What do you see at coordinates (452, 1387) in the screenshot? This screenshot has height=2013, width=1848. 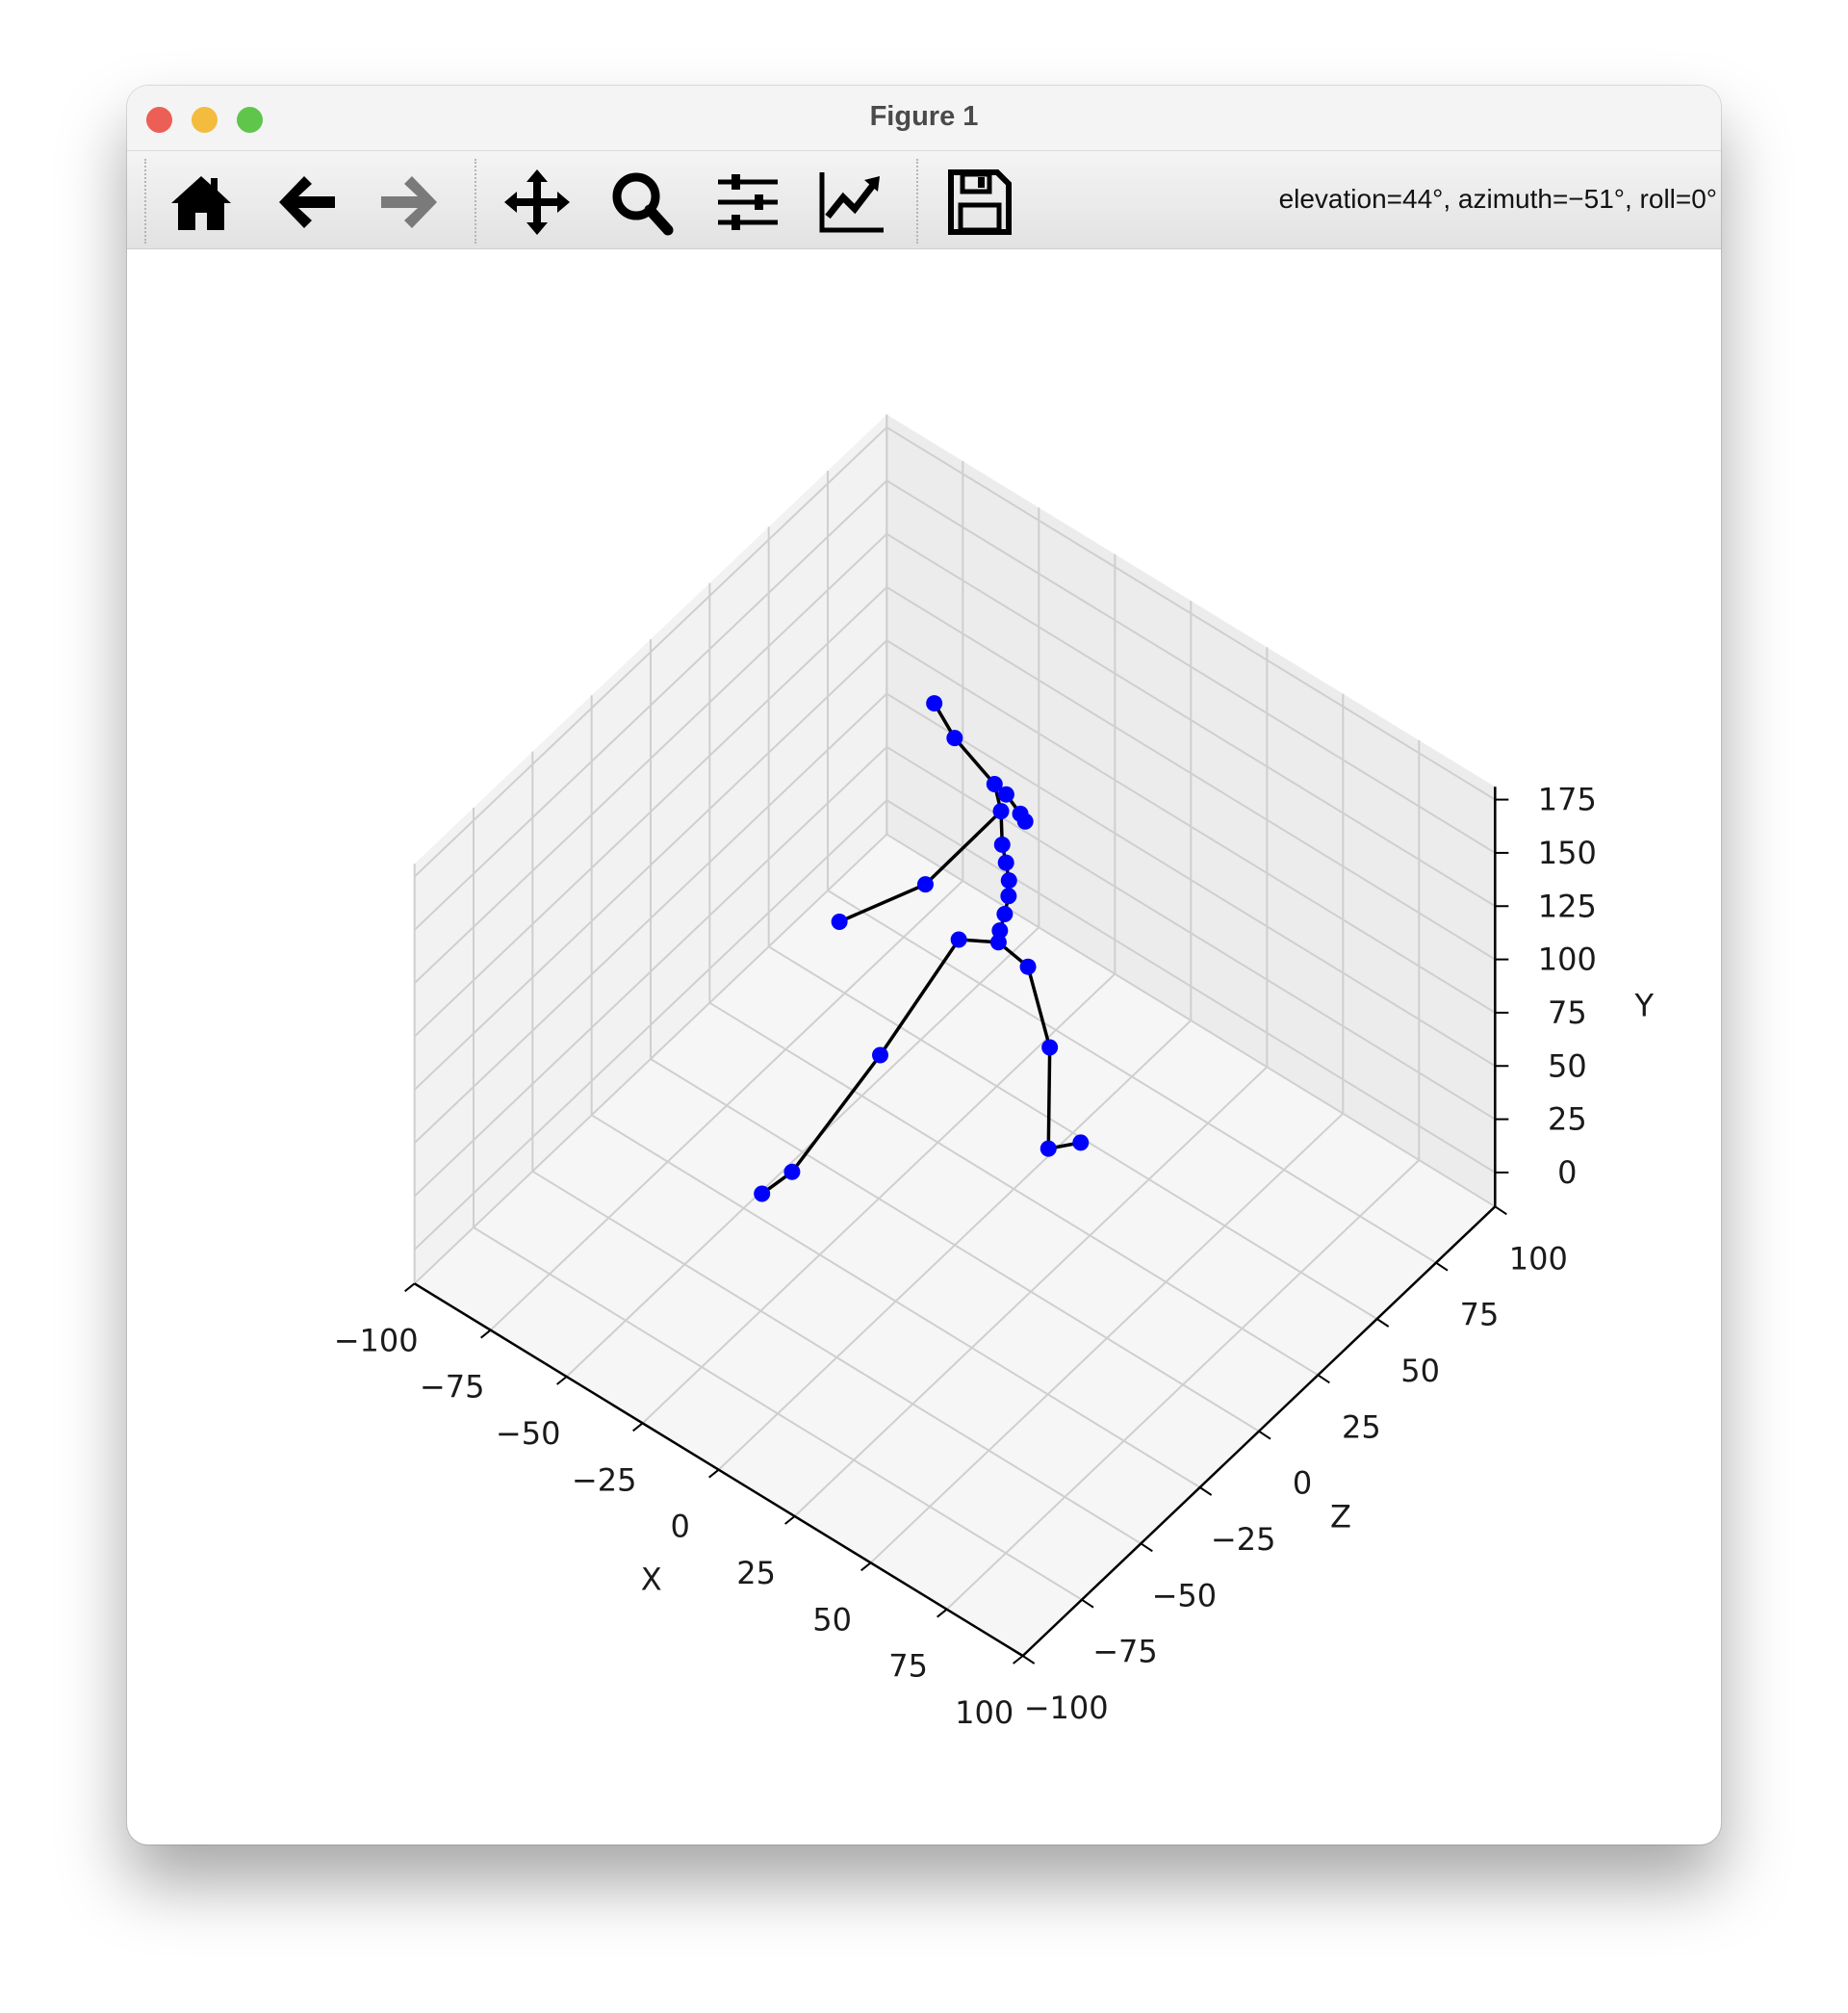 I see `x-tick-label: −75` at bounding box center [452, 1387].